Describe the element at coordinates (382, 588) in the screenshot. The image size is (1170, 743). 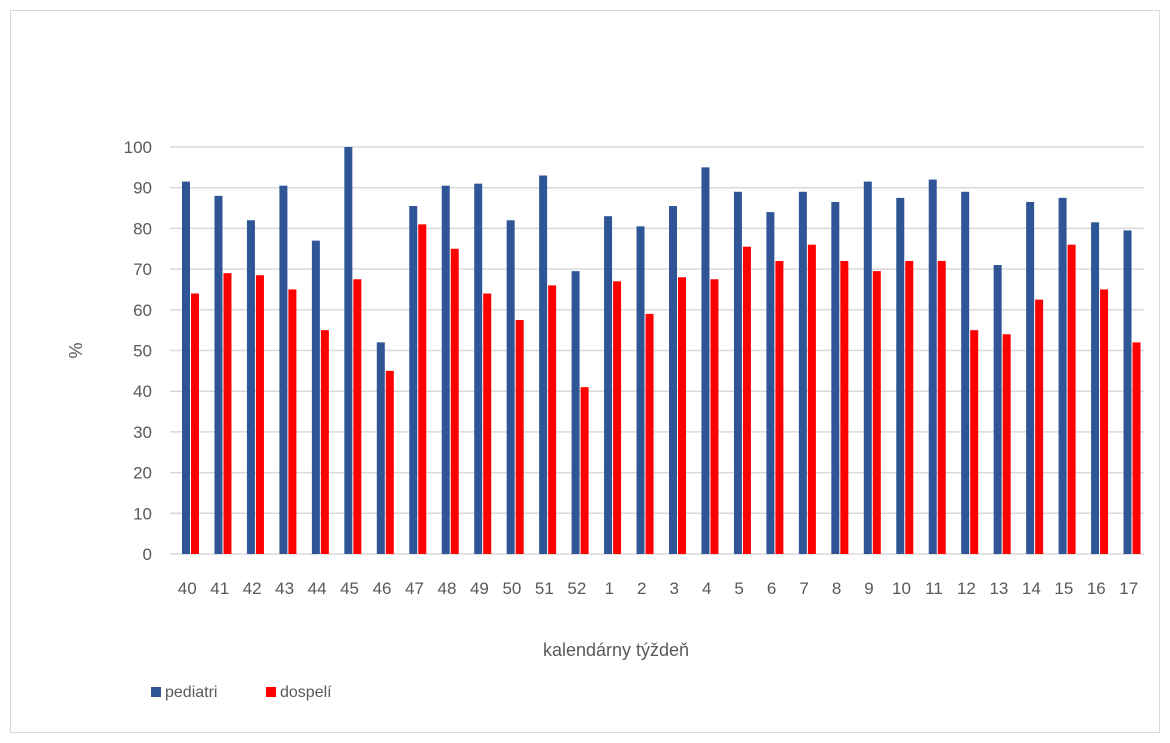
I see `x-tick-label: 46` at that location.